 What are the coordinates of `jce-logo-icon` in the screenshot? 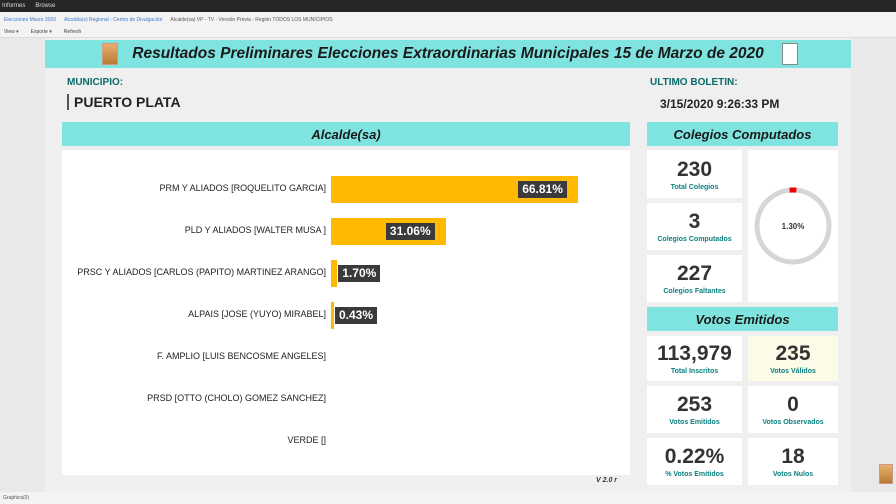 It's located at (110, 54).